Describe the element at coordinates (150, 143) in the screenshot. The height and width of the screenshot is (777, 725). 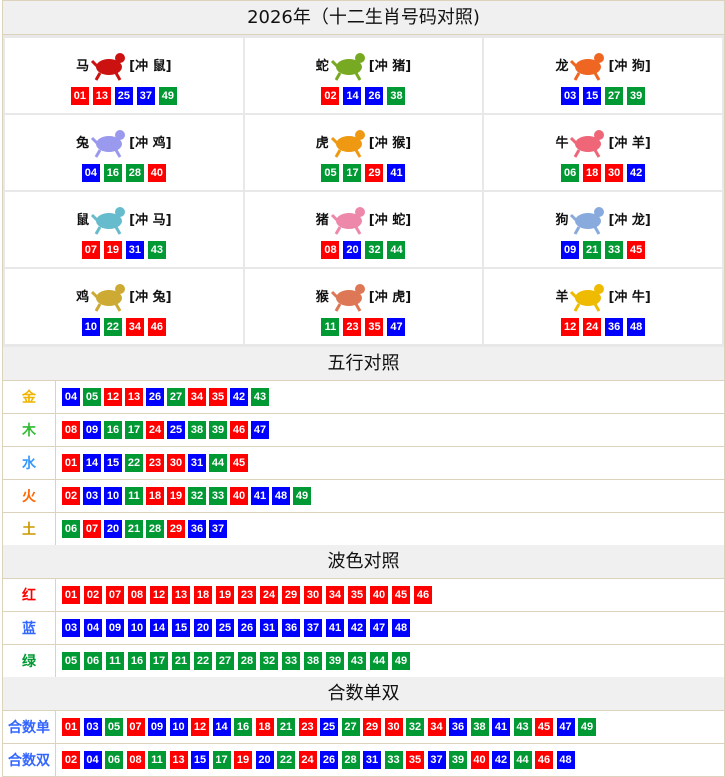
I see `zodiac-clash: [冲 鸡]` at that location.